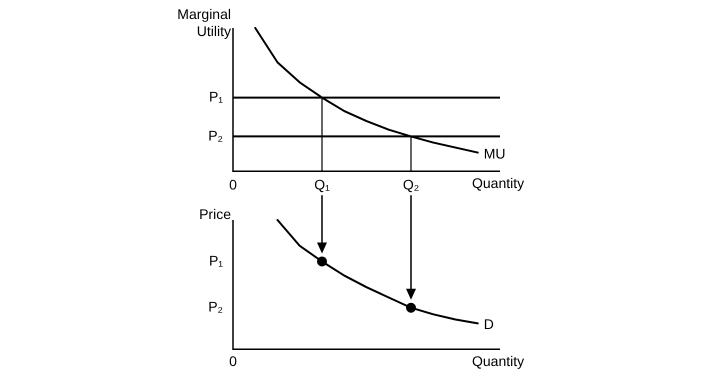  What do you see at coordinates (489, 324) in the screenshot?
I see `series-label: D` at bounding box center [489, 324].